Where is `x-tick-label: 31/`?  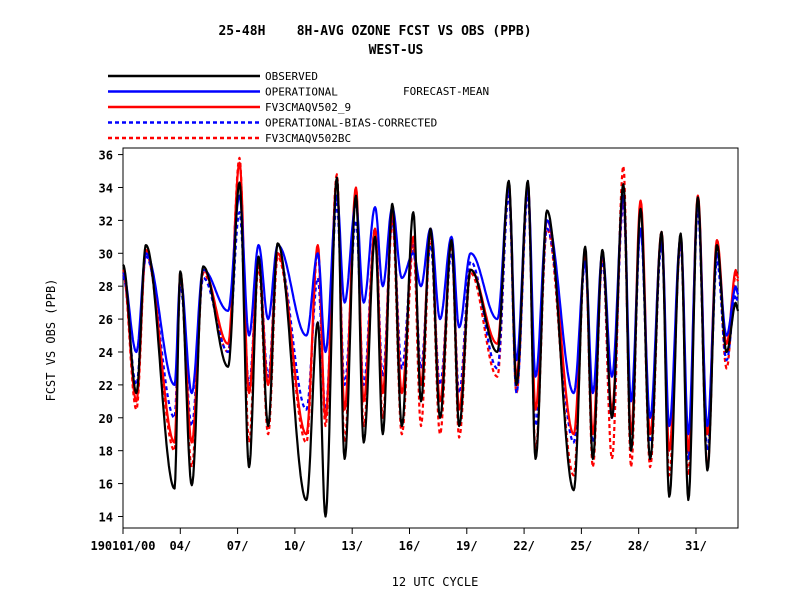 x-tick-label: 31/ is located at coordinates (696, 546).